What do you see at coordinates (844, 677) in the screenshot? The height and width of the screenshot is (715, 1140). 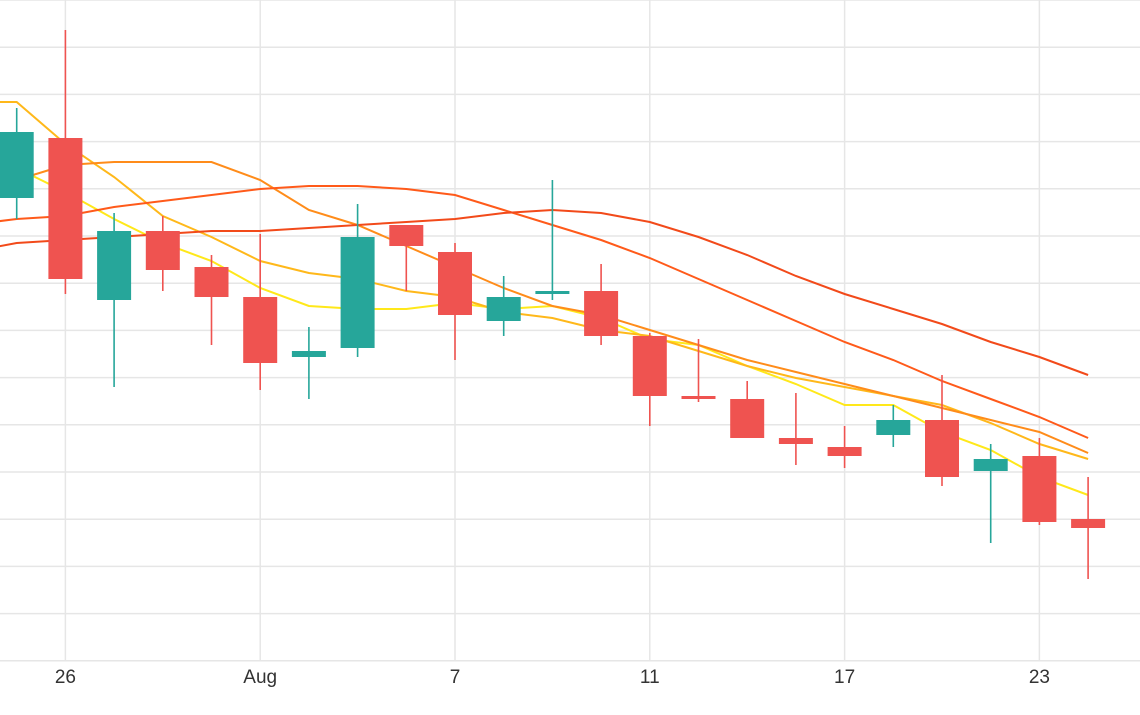 I see `x-tick-label: 17` at bounding box center [844, 677].